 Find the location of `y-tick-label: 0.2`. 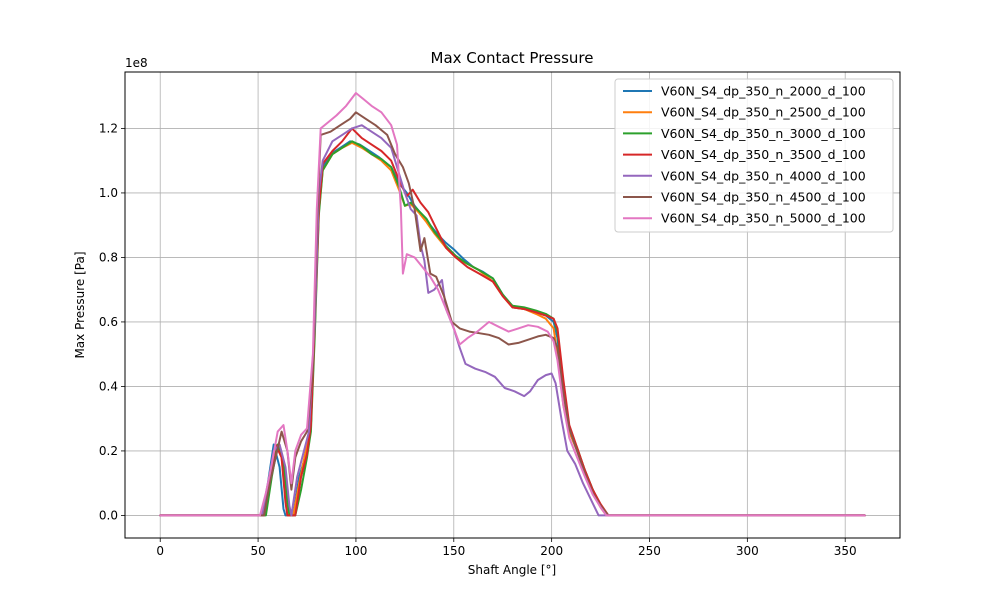

y-tick-label: 0.2 is located at coordinates (108, 451).